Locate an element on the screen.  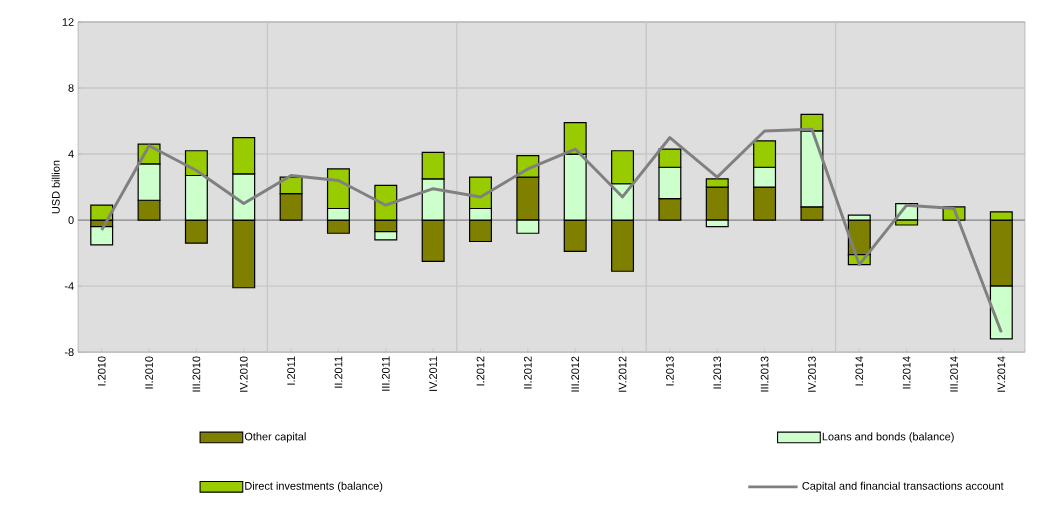
legend-label: Direct investments (balance) is located at coordinates (314, 486).